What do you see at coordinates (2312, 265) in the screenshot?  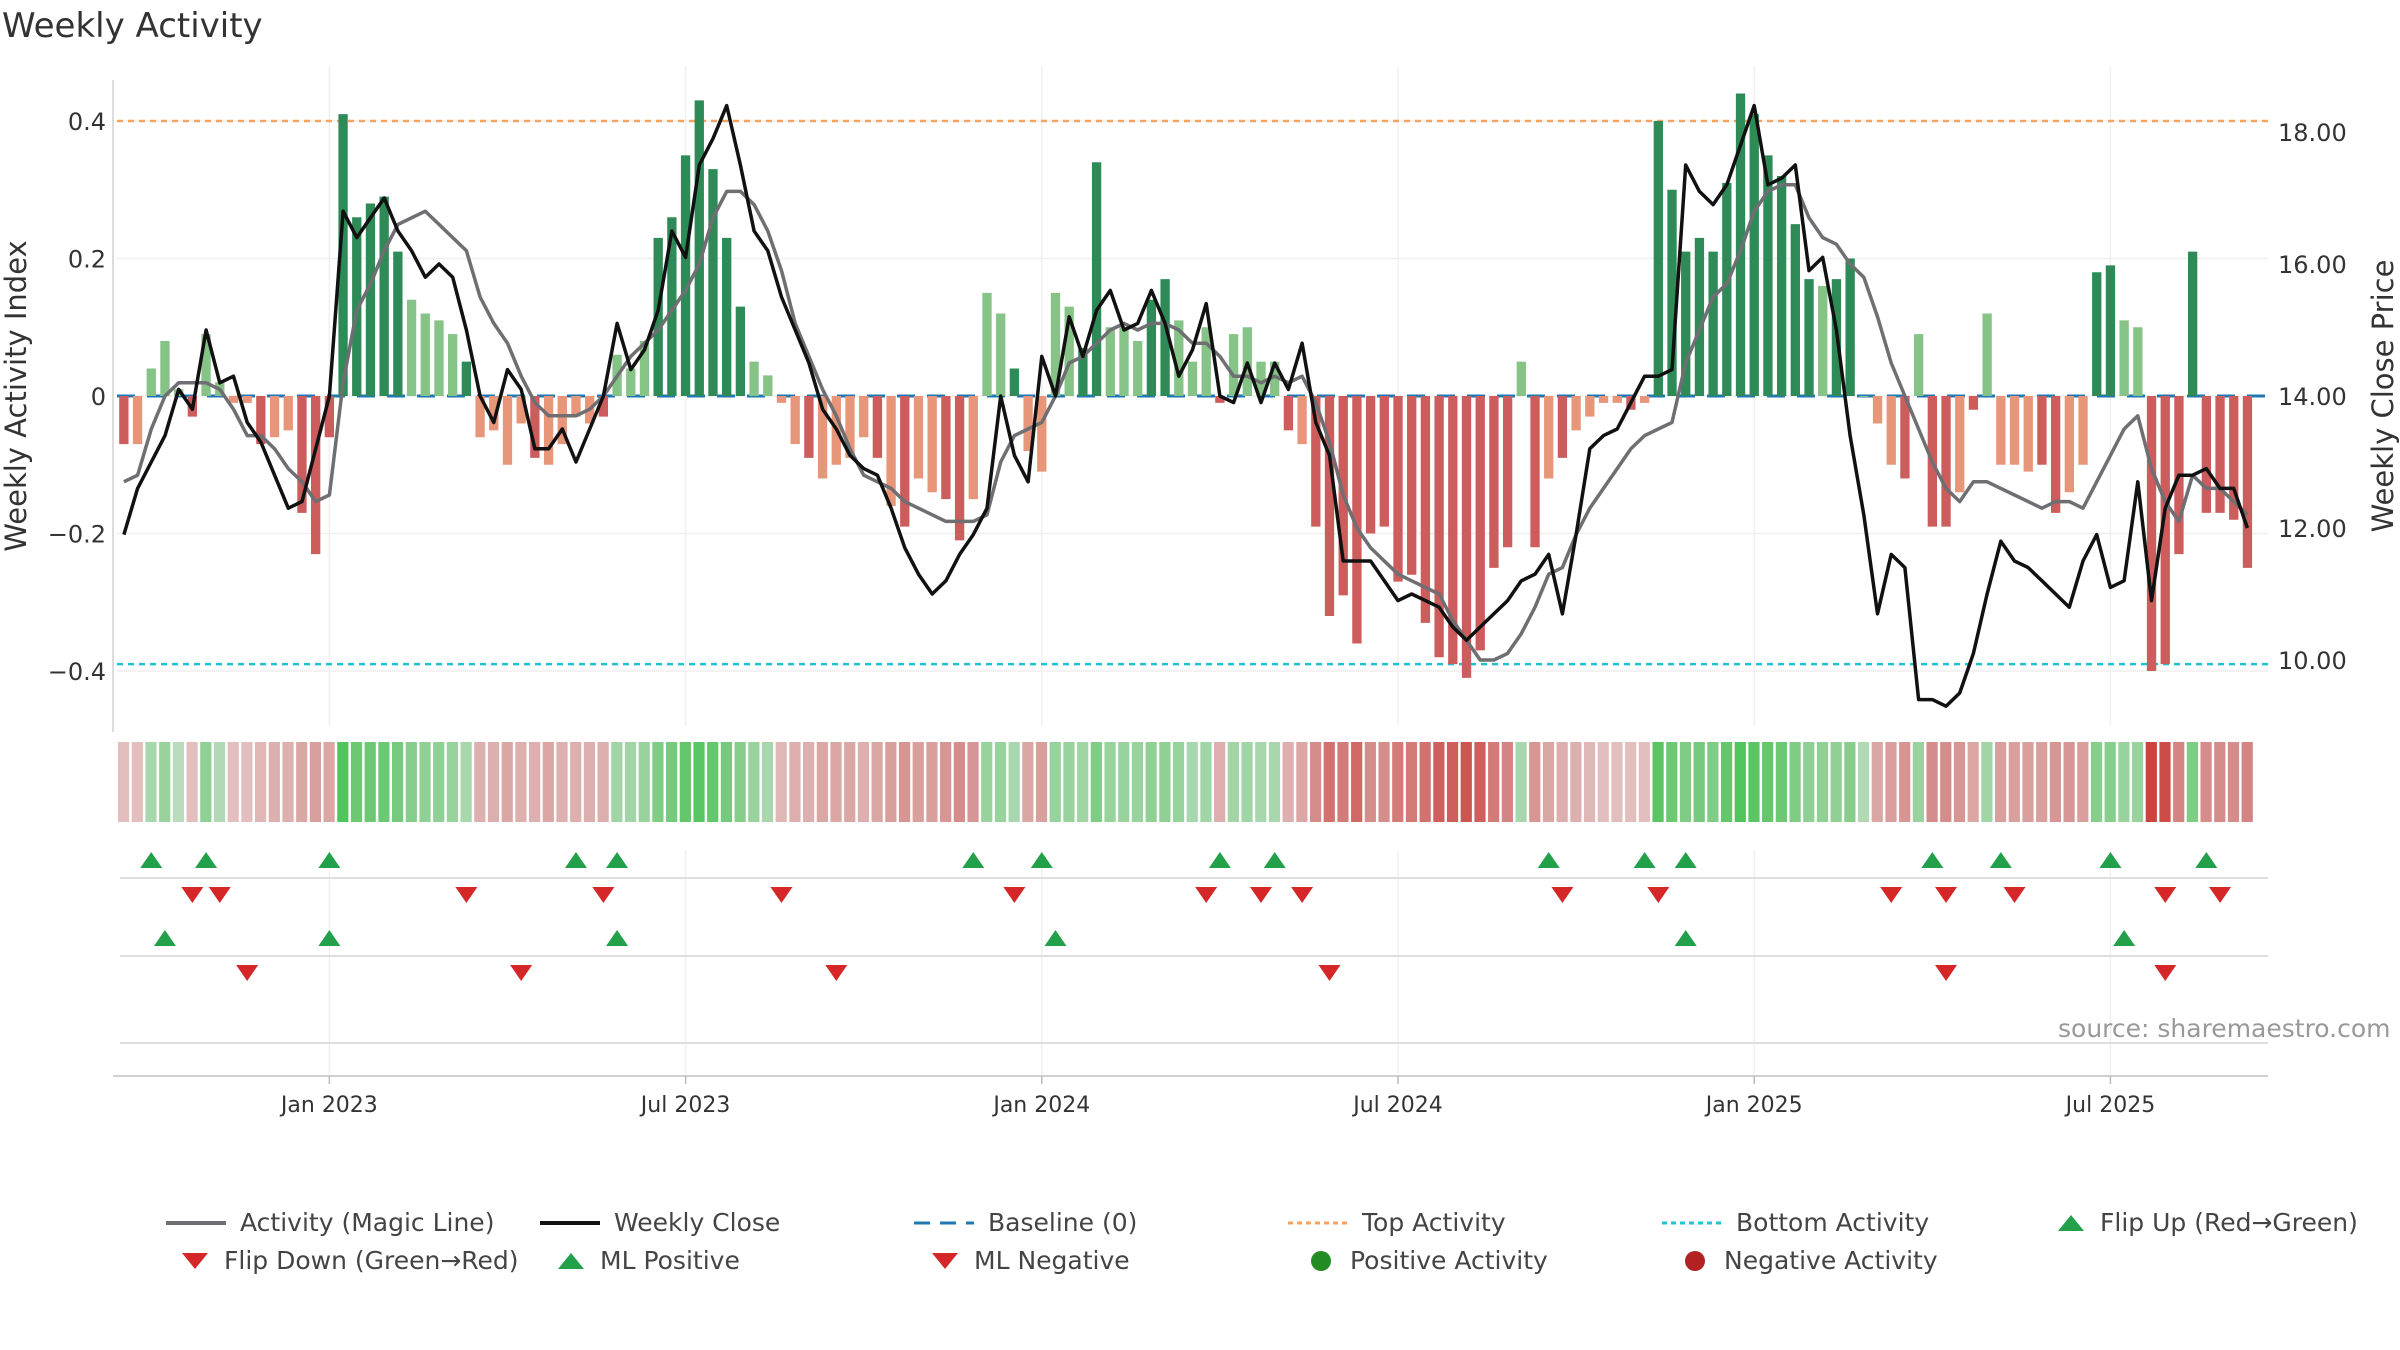 I see `y-tick-right: 16.00` at bounding box center [2312, 265].